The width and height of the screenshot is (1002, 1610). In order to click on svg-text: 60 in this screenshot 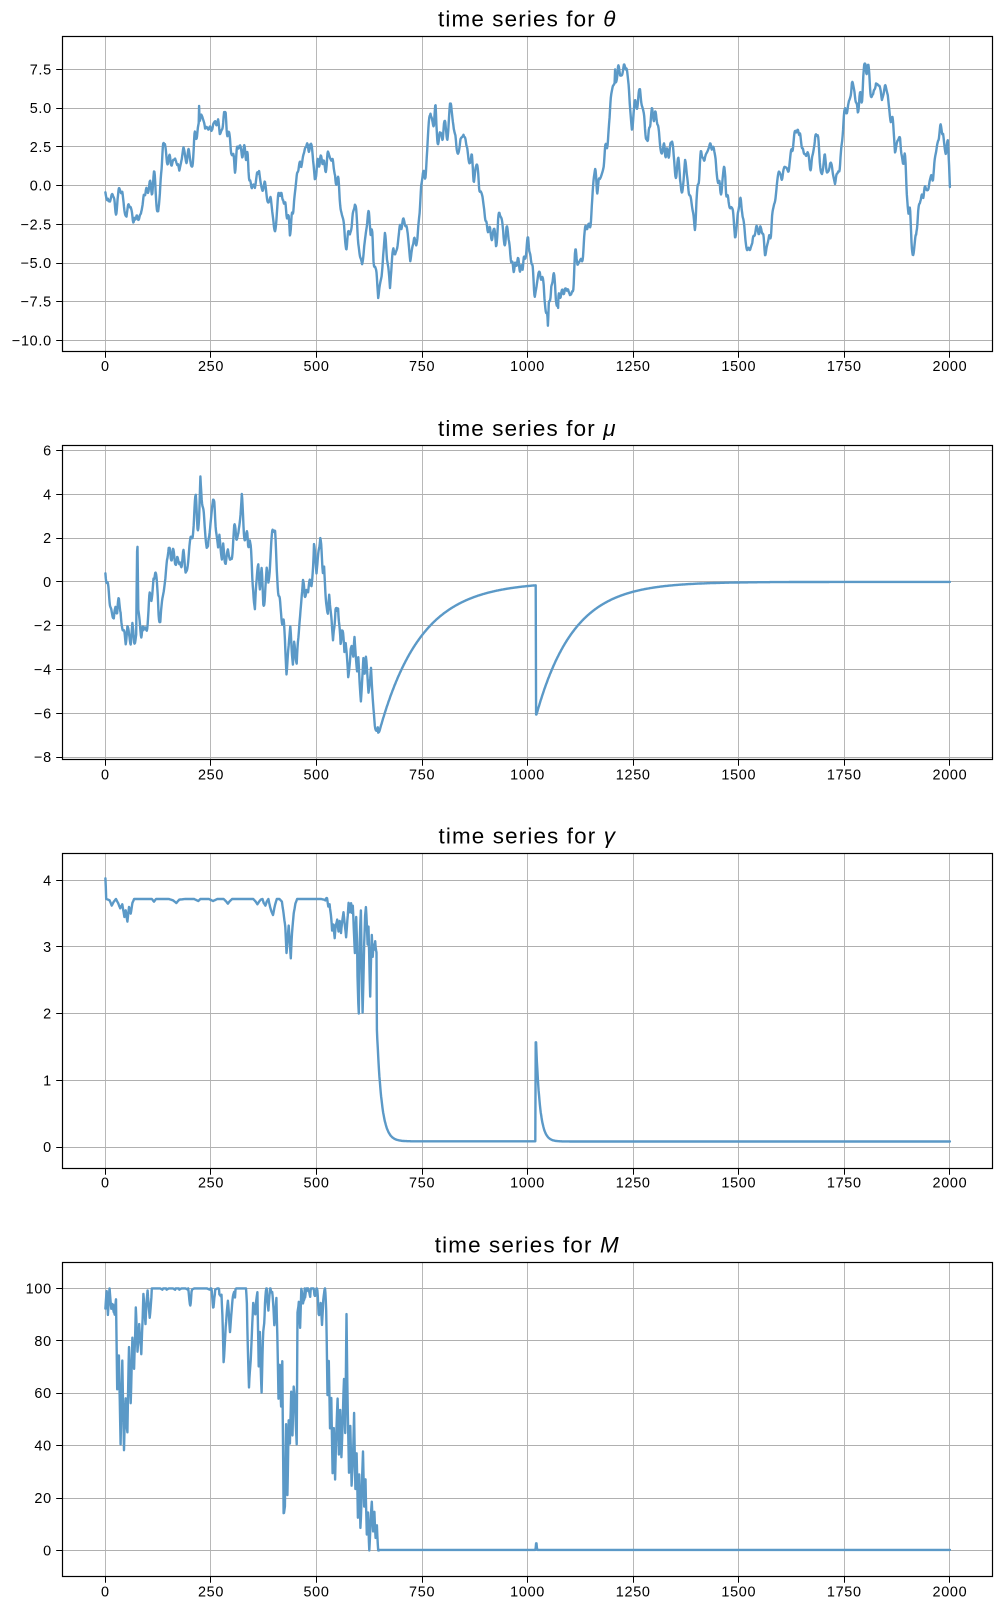, I will do `click(42, 1394)`.